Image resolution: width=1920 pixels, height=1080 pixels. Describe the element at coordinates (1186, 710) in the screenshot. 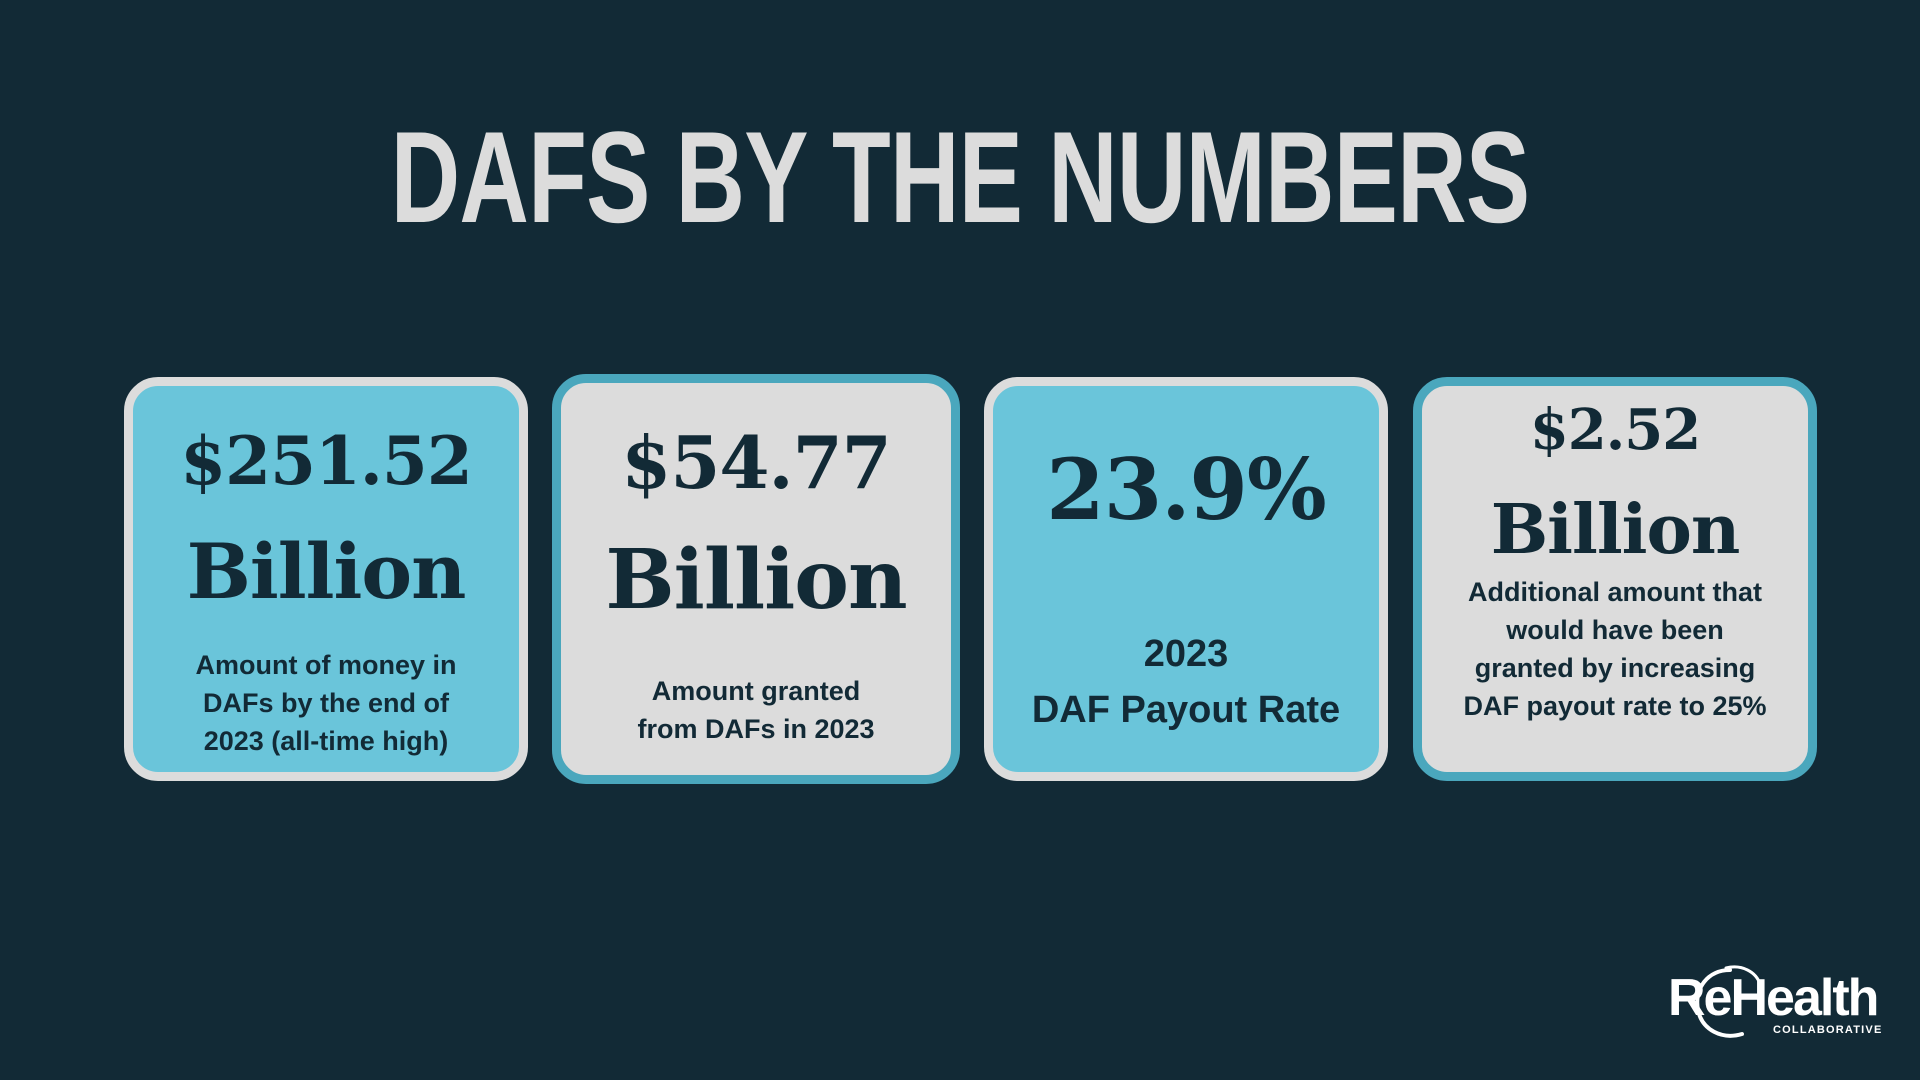

I see `stat-description-line: DAF Payout Rate` at that location.